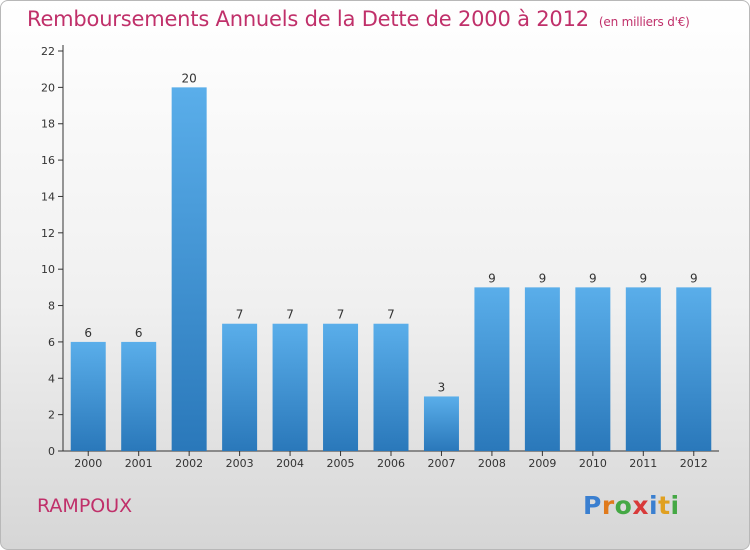 The image size is (750, 550). Describe the element at coordinates (341, 463) in the screenshot. I see `x-tick-label: 2005` at that location.